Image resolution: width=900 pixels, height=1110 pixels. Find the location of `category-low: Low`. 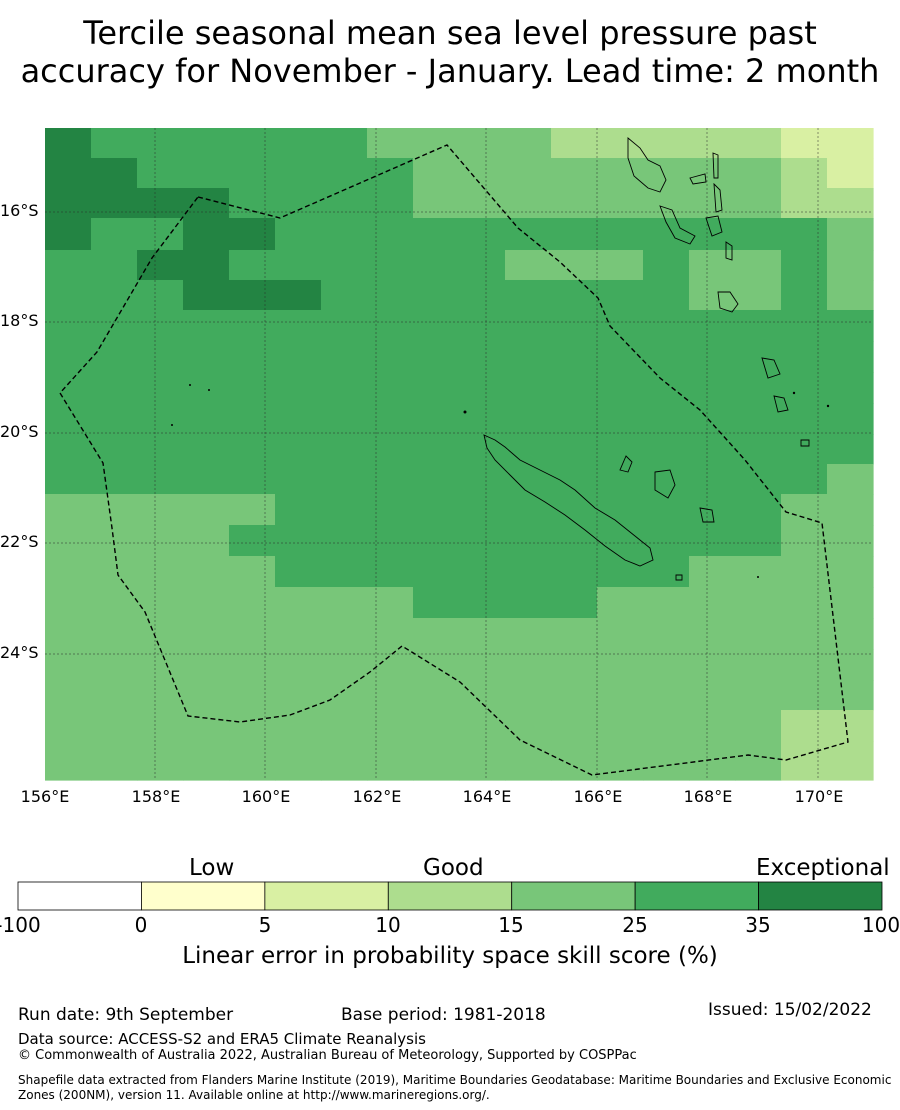

category-low: Low is located at coordinates (212, 868).